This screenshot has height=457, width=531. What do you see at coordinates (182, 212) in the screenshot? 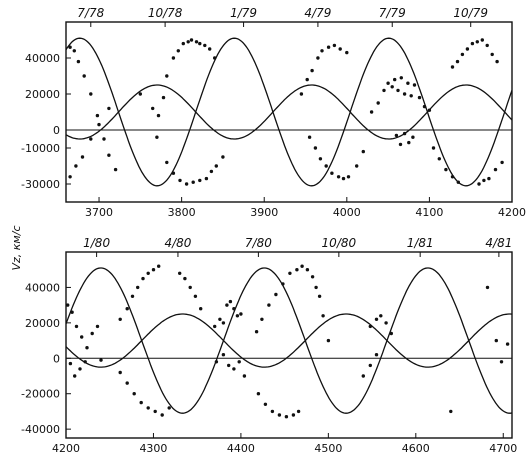
I see `x-tick-label: 3800` at bounding box center [182, 212].